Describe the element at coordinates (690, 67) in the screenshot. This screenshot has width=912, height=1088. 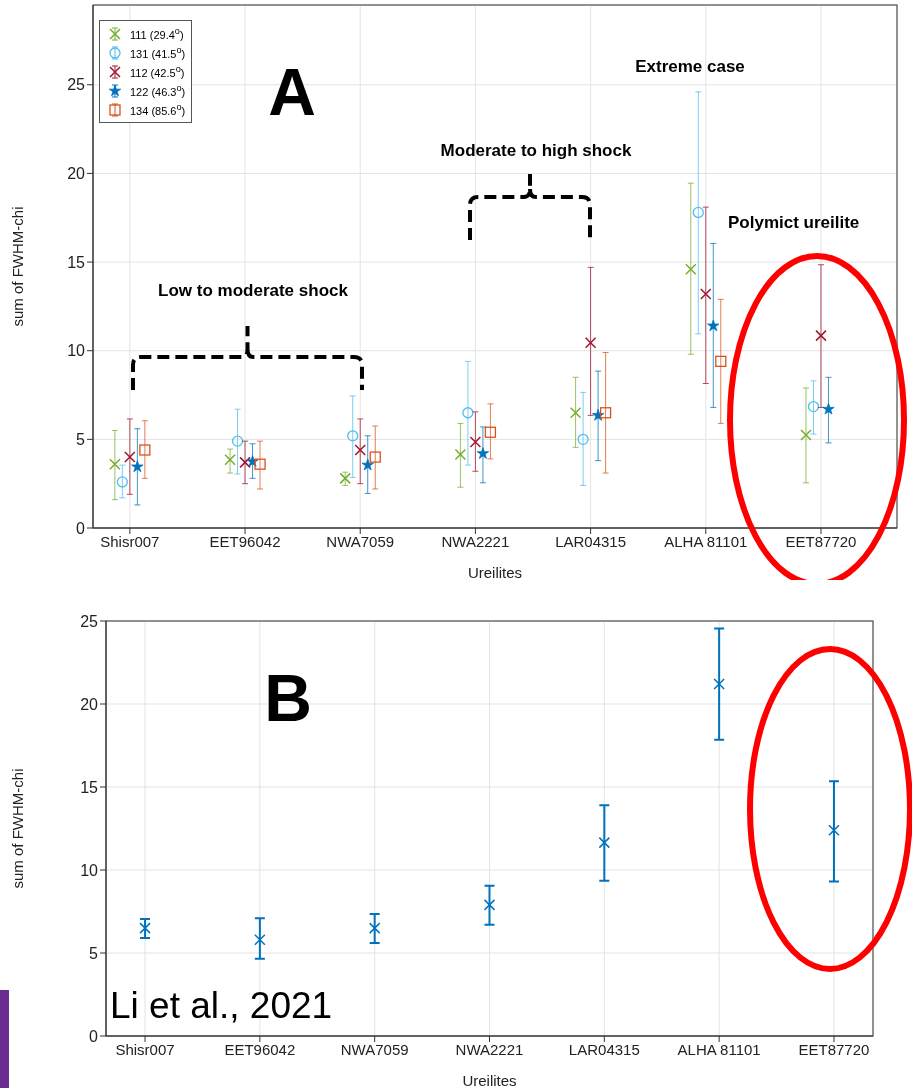
I see `annotation: Extreme case` at that location.